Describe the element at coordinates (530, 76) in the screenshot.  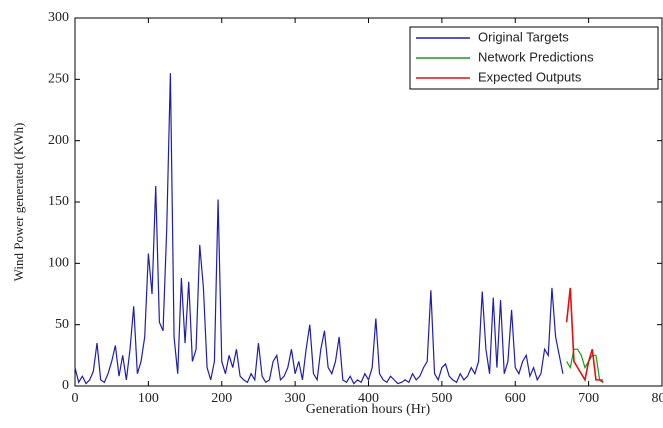
I see `legend-label: Expected Outputs` at that location.